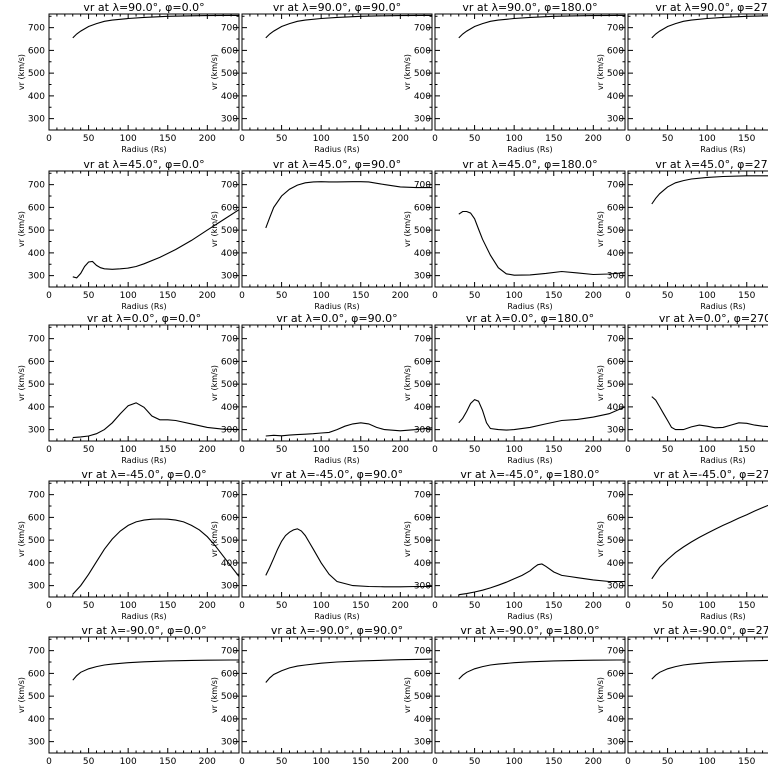  What do you see at coordinates (337, 474) in the screenshot?
I see `panel-title: vr at λ=-45.0°, φ=90.0°` at bounding box center [337, 474].